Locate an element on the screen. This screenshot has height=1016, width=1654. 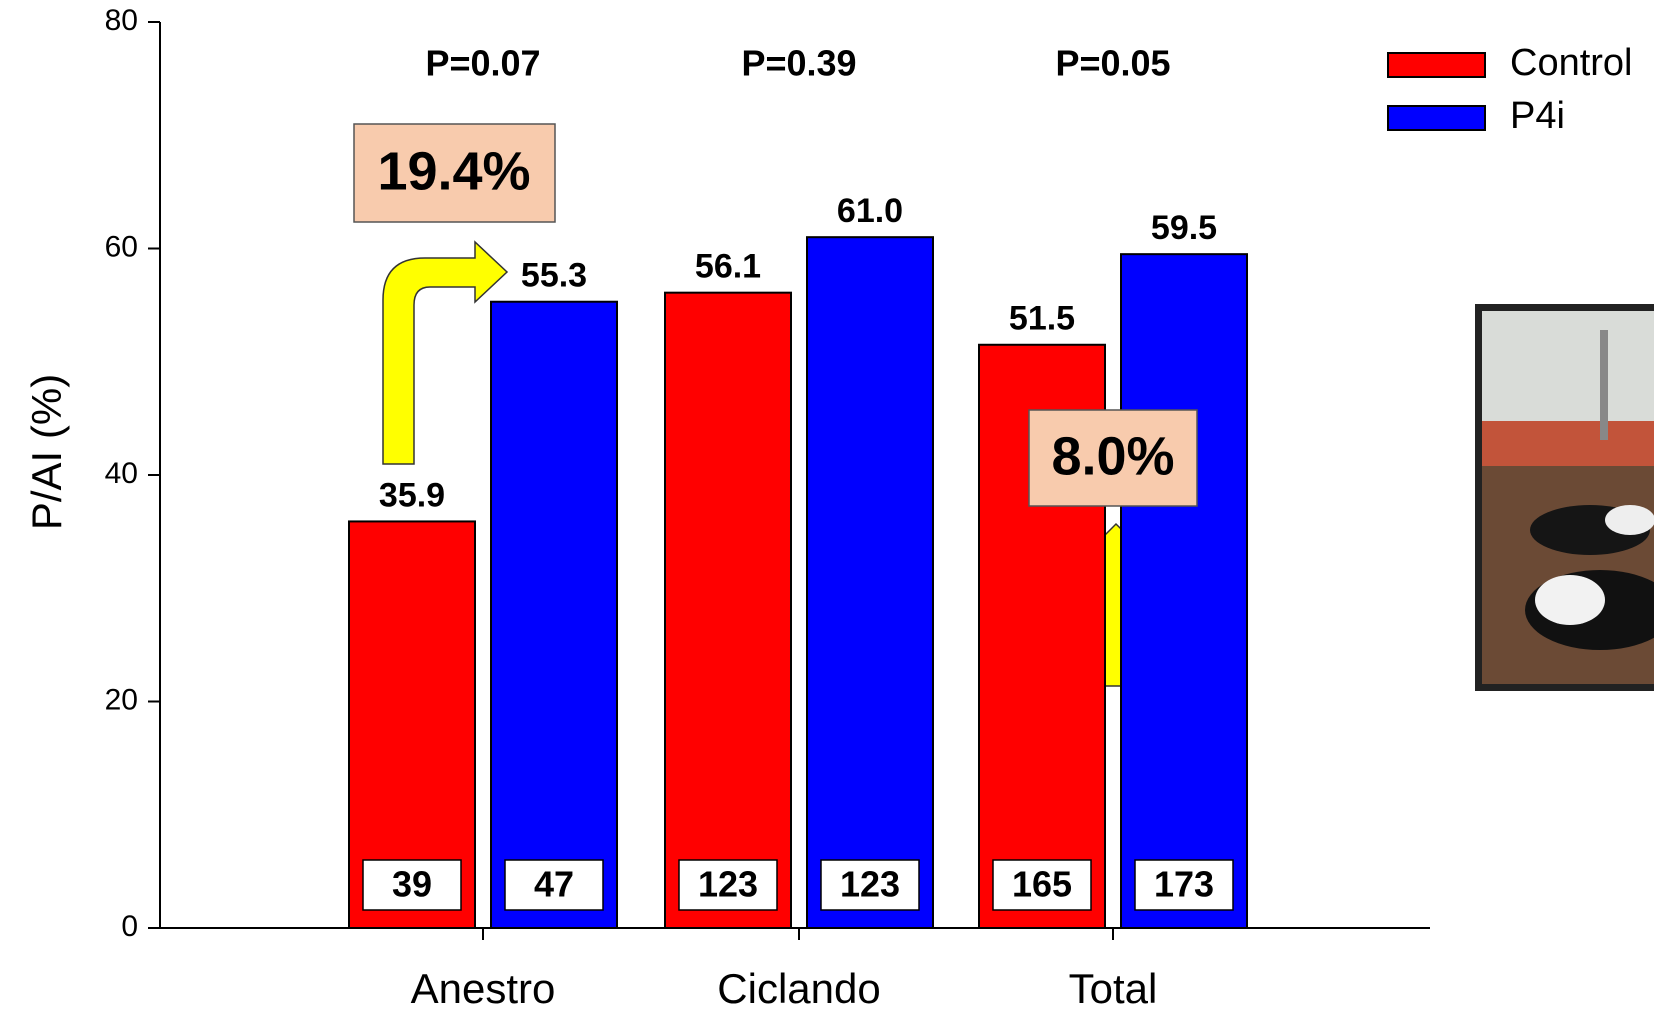
y-axis-label: P/AI (%) is located at coordinates (46, 452).